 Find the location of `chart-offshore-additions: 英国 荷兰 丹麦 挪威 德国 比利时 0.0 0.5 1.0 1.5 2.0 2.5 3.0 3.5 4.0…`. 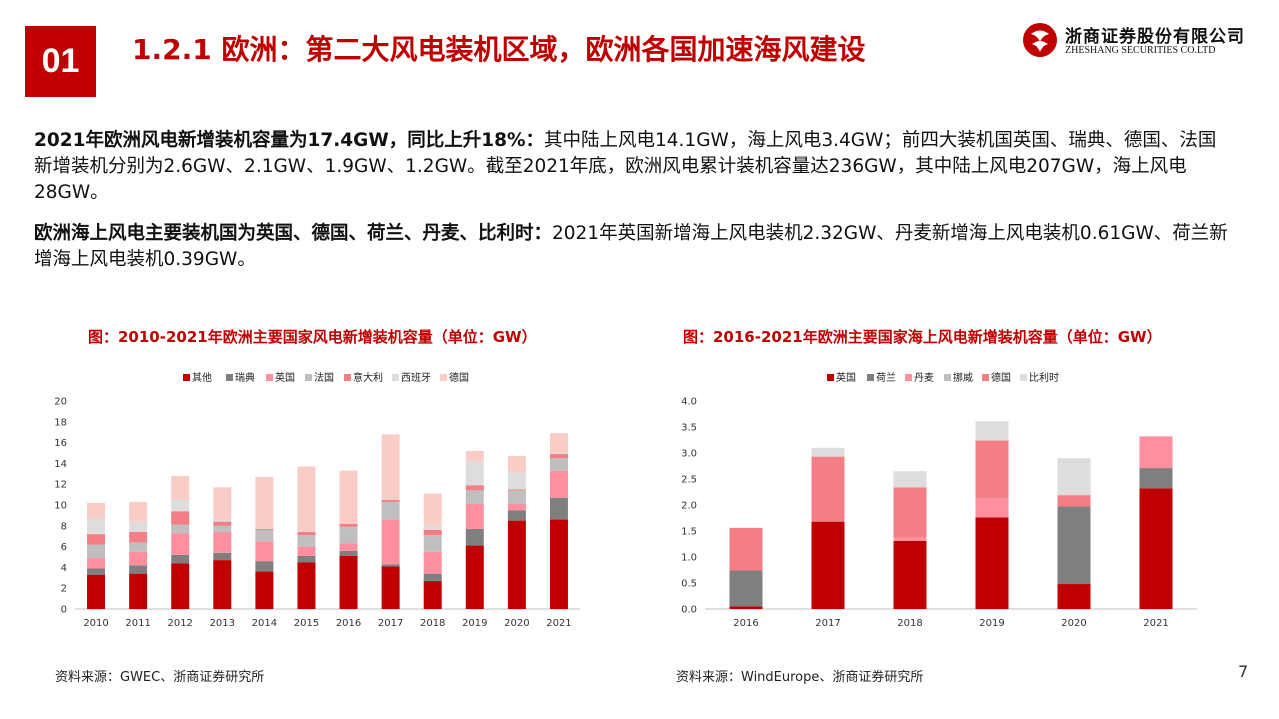

chart-offshore-additions: 英国 荷兰 丹麦 挪威 德国 比利时 0.0 0.5 1.0 1.5 2.0 2.5 3.0 3.5 4.0… is located at coordinates (939, 500).